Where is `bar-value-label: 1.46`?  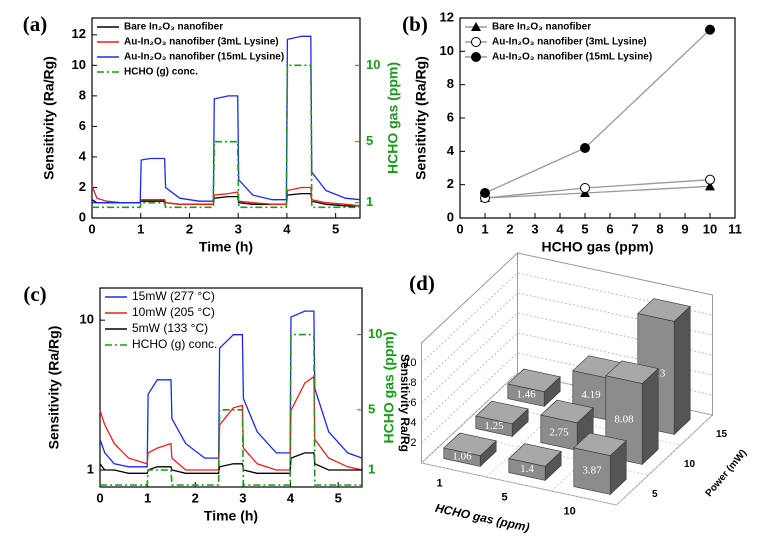
bar-value-label: 1.46 is located at coordinates (526, 395).